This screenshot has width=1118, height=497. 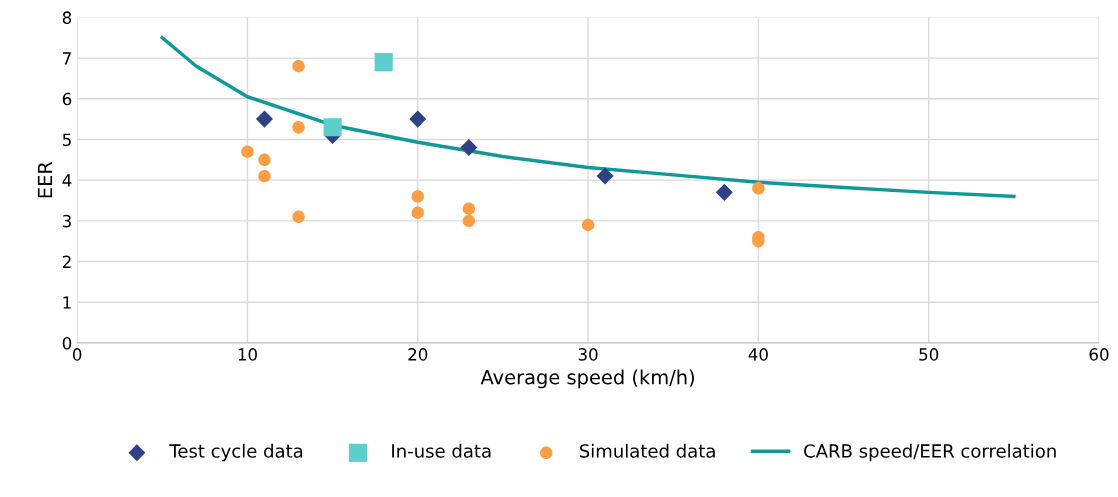 What do you see at coordinates (236, 452) in the screenshot?
I see `legend-label: Test cycle data` at bounding box center [236, 452].